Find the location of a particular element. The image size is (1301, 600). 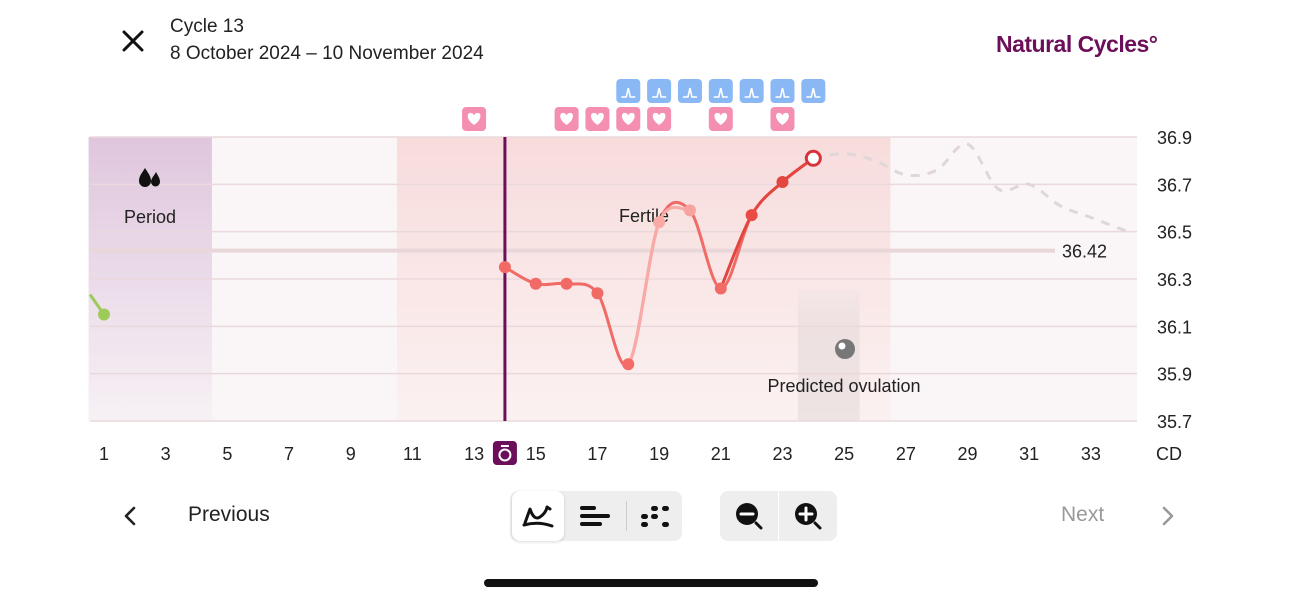

temperature-line-unconfirmed is located at coordinates (658, 285).